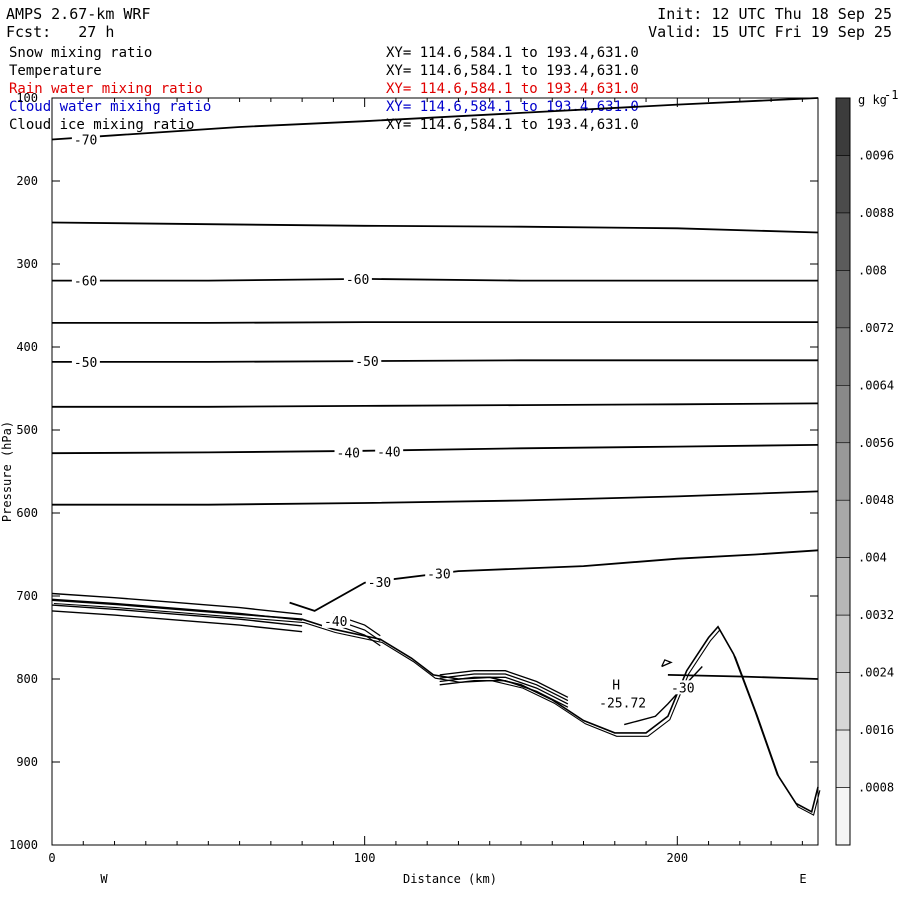 The width and height of the screenshot is (900, 900). What do you see at coordinates (110, 107) in the screenshot?
I see `legend-field-name: Cloud water mixing ratio` at bounding box center [110, 107].